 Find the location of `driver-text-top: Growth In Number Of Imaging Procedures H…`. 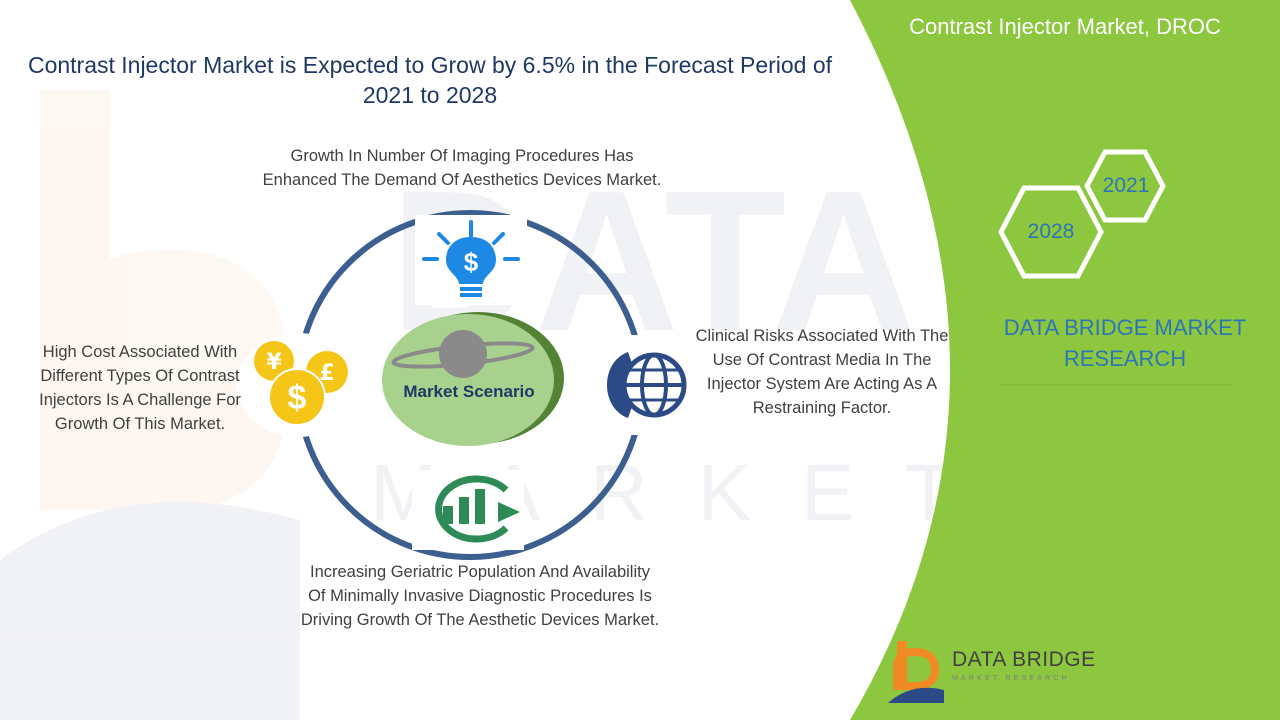

driver-text-top: Growth In Number Of Imaging Procedures H… is located at coordinates (462, 168).